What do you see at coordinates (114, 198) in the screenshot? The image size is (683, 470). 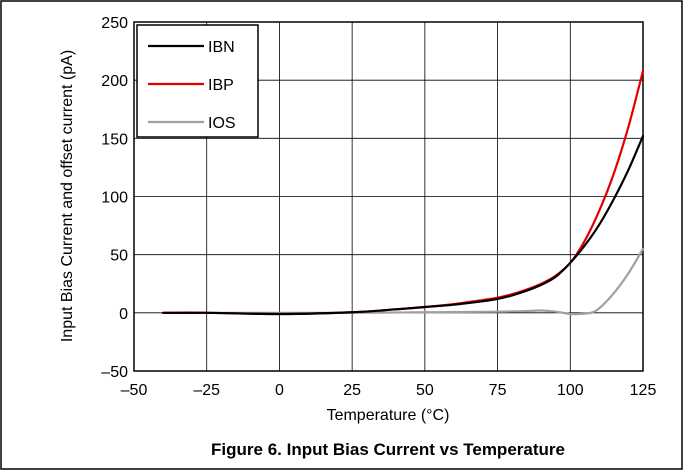 I see `y-tick-label: 100` at bounding box center [114, 198].